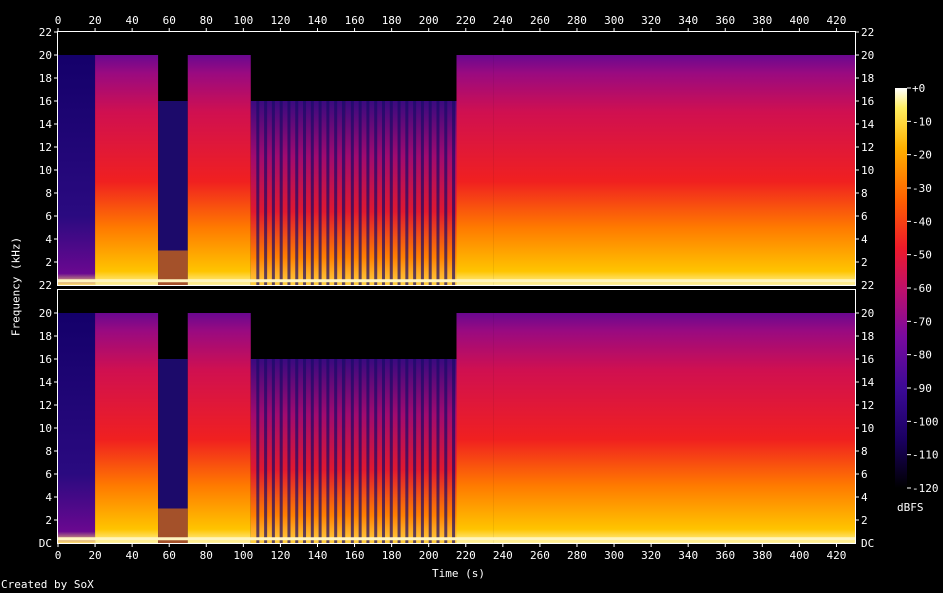 This screenshot has width=943, height=593. I want to click on x-tick-label: 220, so click(466, 555).